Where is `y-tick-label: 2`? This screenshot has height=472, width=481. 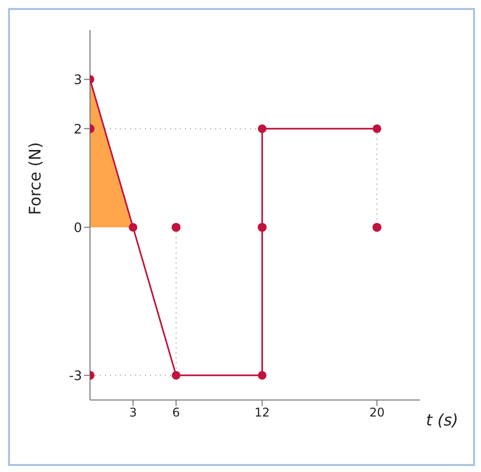 y-tick-label: 2 is located at coordinates (78, 130).